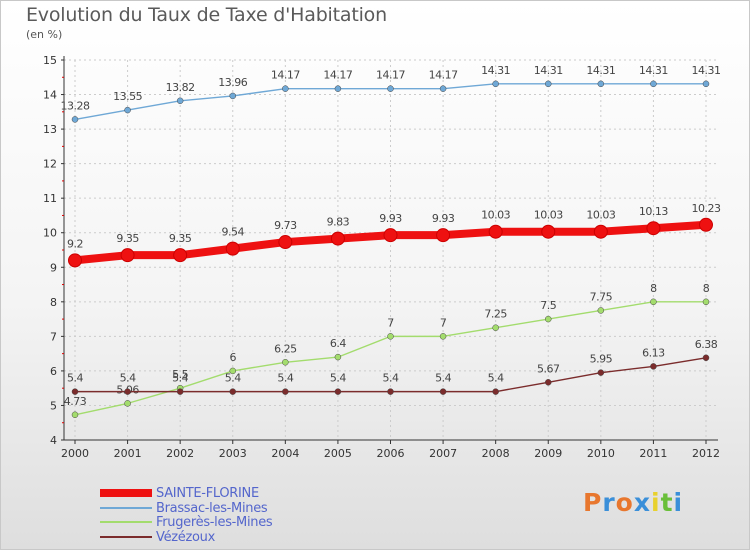  What do you see at coordinates (75, 401) in the screenshot?
I see `data-label: 4.73` at bounding box center [75, 401].